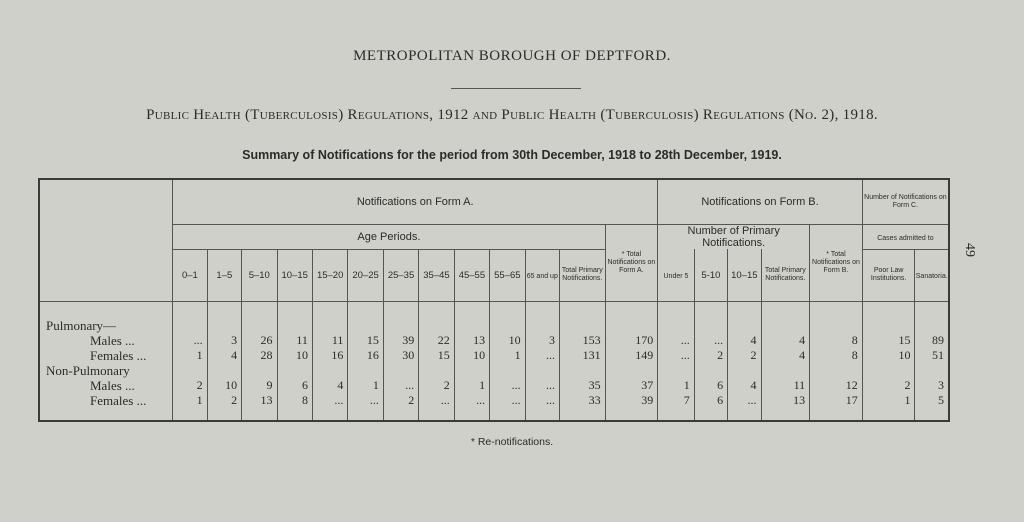 The height and width of the screenshot is (522, 1024). What do you see at coordinates (259, 355) in the screenshot?
I see `table-cell: 28` at bounding box center [259, 355].